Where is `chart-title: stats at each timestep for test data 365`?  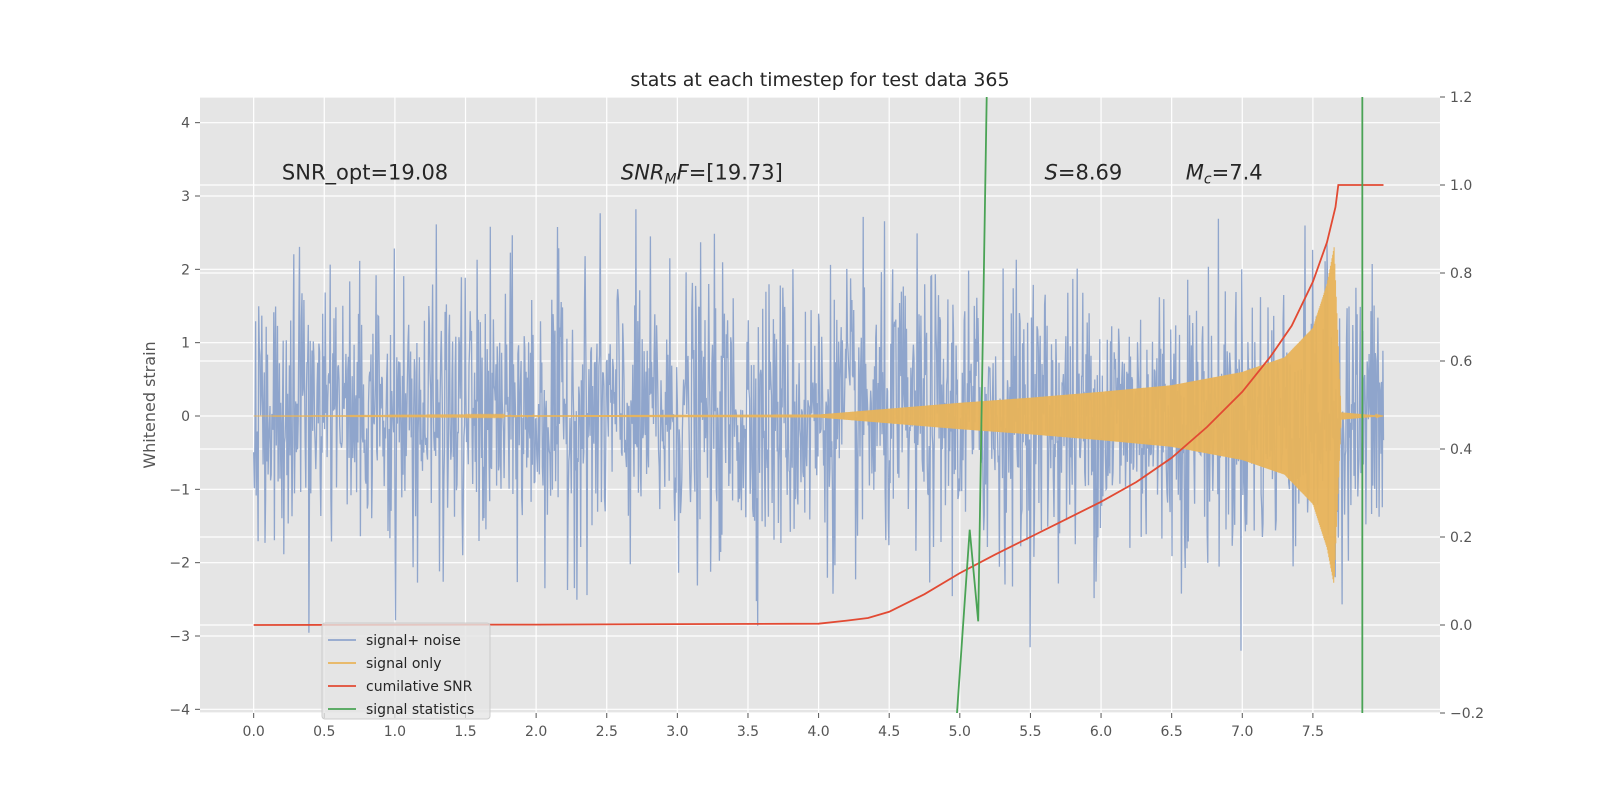 chart-title: stats at each timestep for test data 365 is located at coordinates (819, 80).